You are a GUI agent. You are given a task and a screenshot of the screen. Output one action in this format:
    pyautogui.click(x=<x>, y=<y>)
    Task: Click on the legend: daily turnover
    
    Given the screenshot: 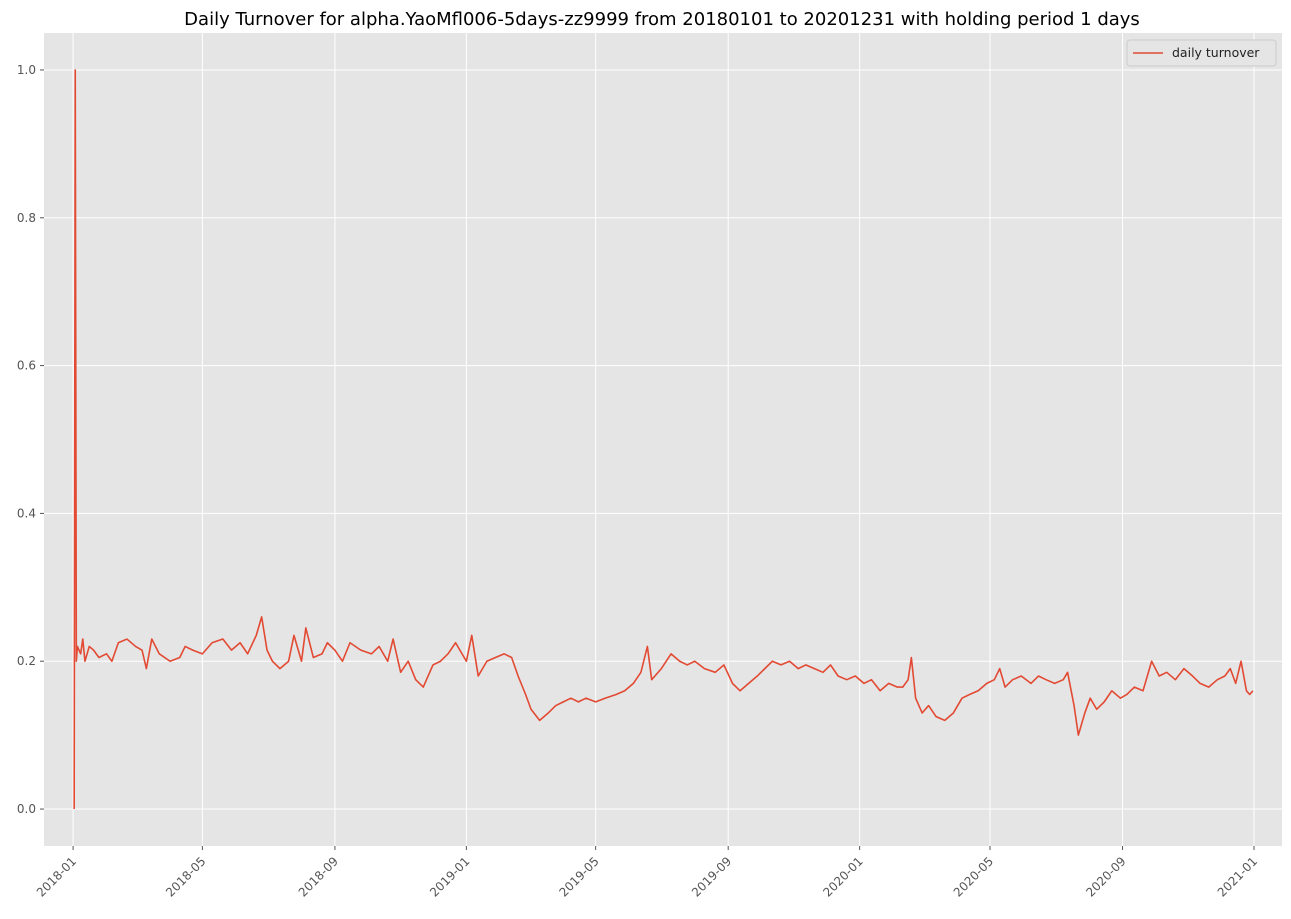 What is the action you would take?
    pyautogui.click(x=1201, y=53)
    